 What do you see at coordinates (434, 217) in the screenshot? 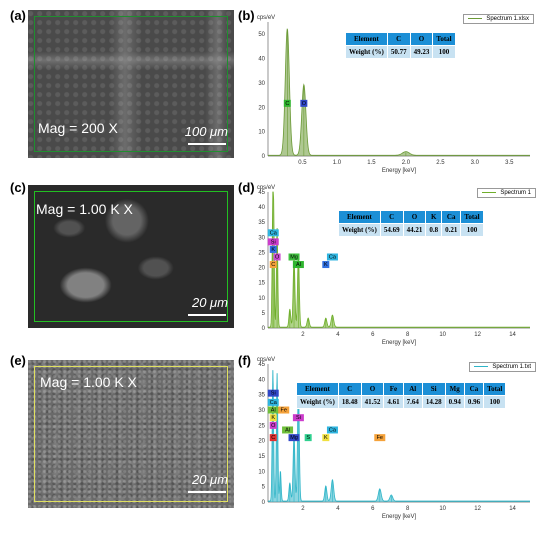
I see `table-header-cell: K` at bounding box center [434, 217].